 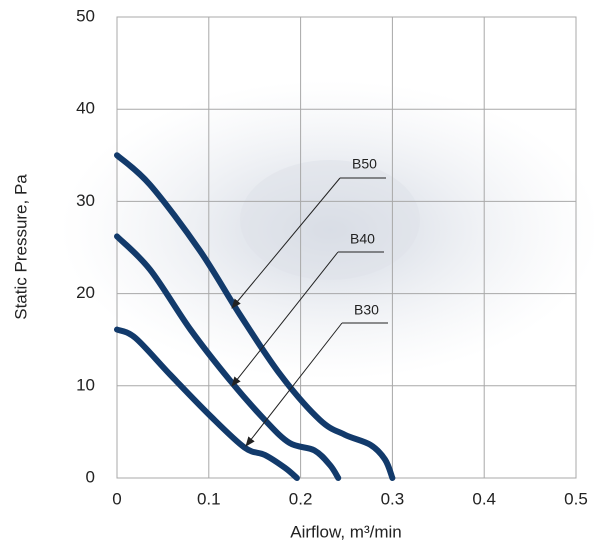 I want to click on curve, so click(x=207, y=403).